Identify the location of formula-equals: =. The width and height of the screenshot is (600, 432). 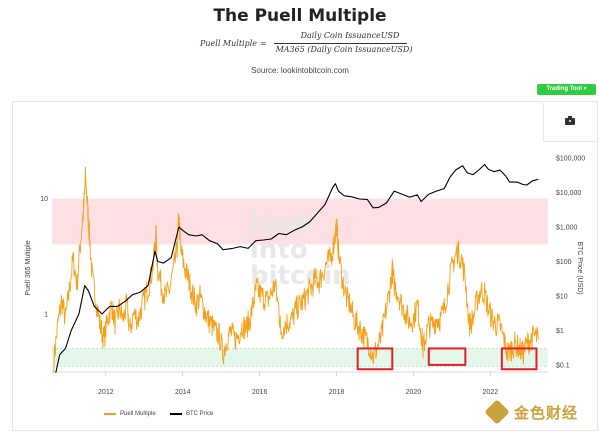
(263, 43).